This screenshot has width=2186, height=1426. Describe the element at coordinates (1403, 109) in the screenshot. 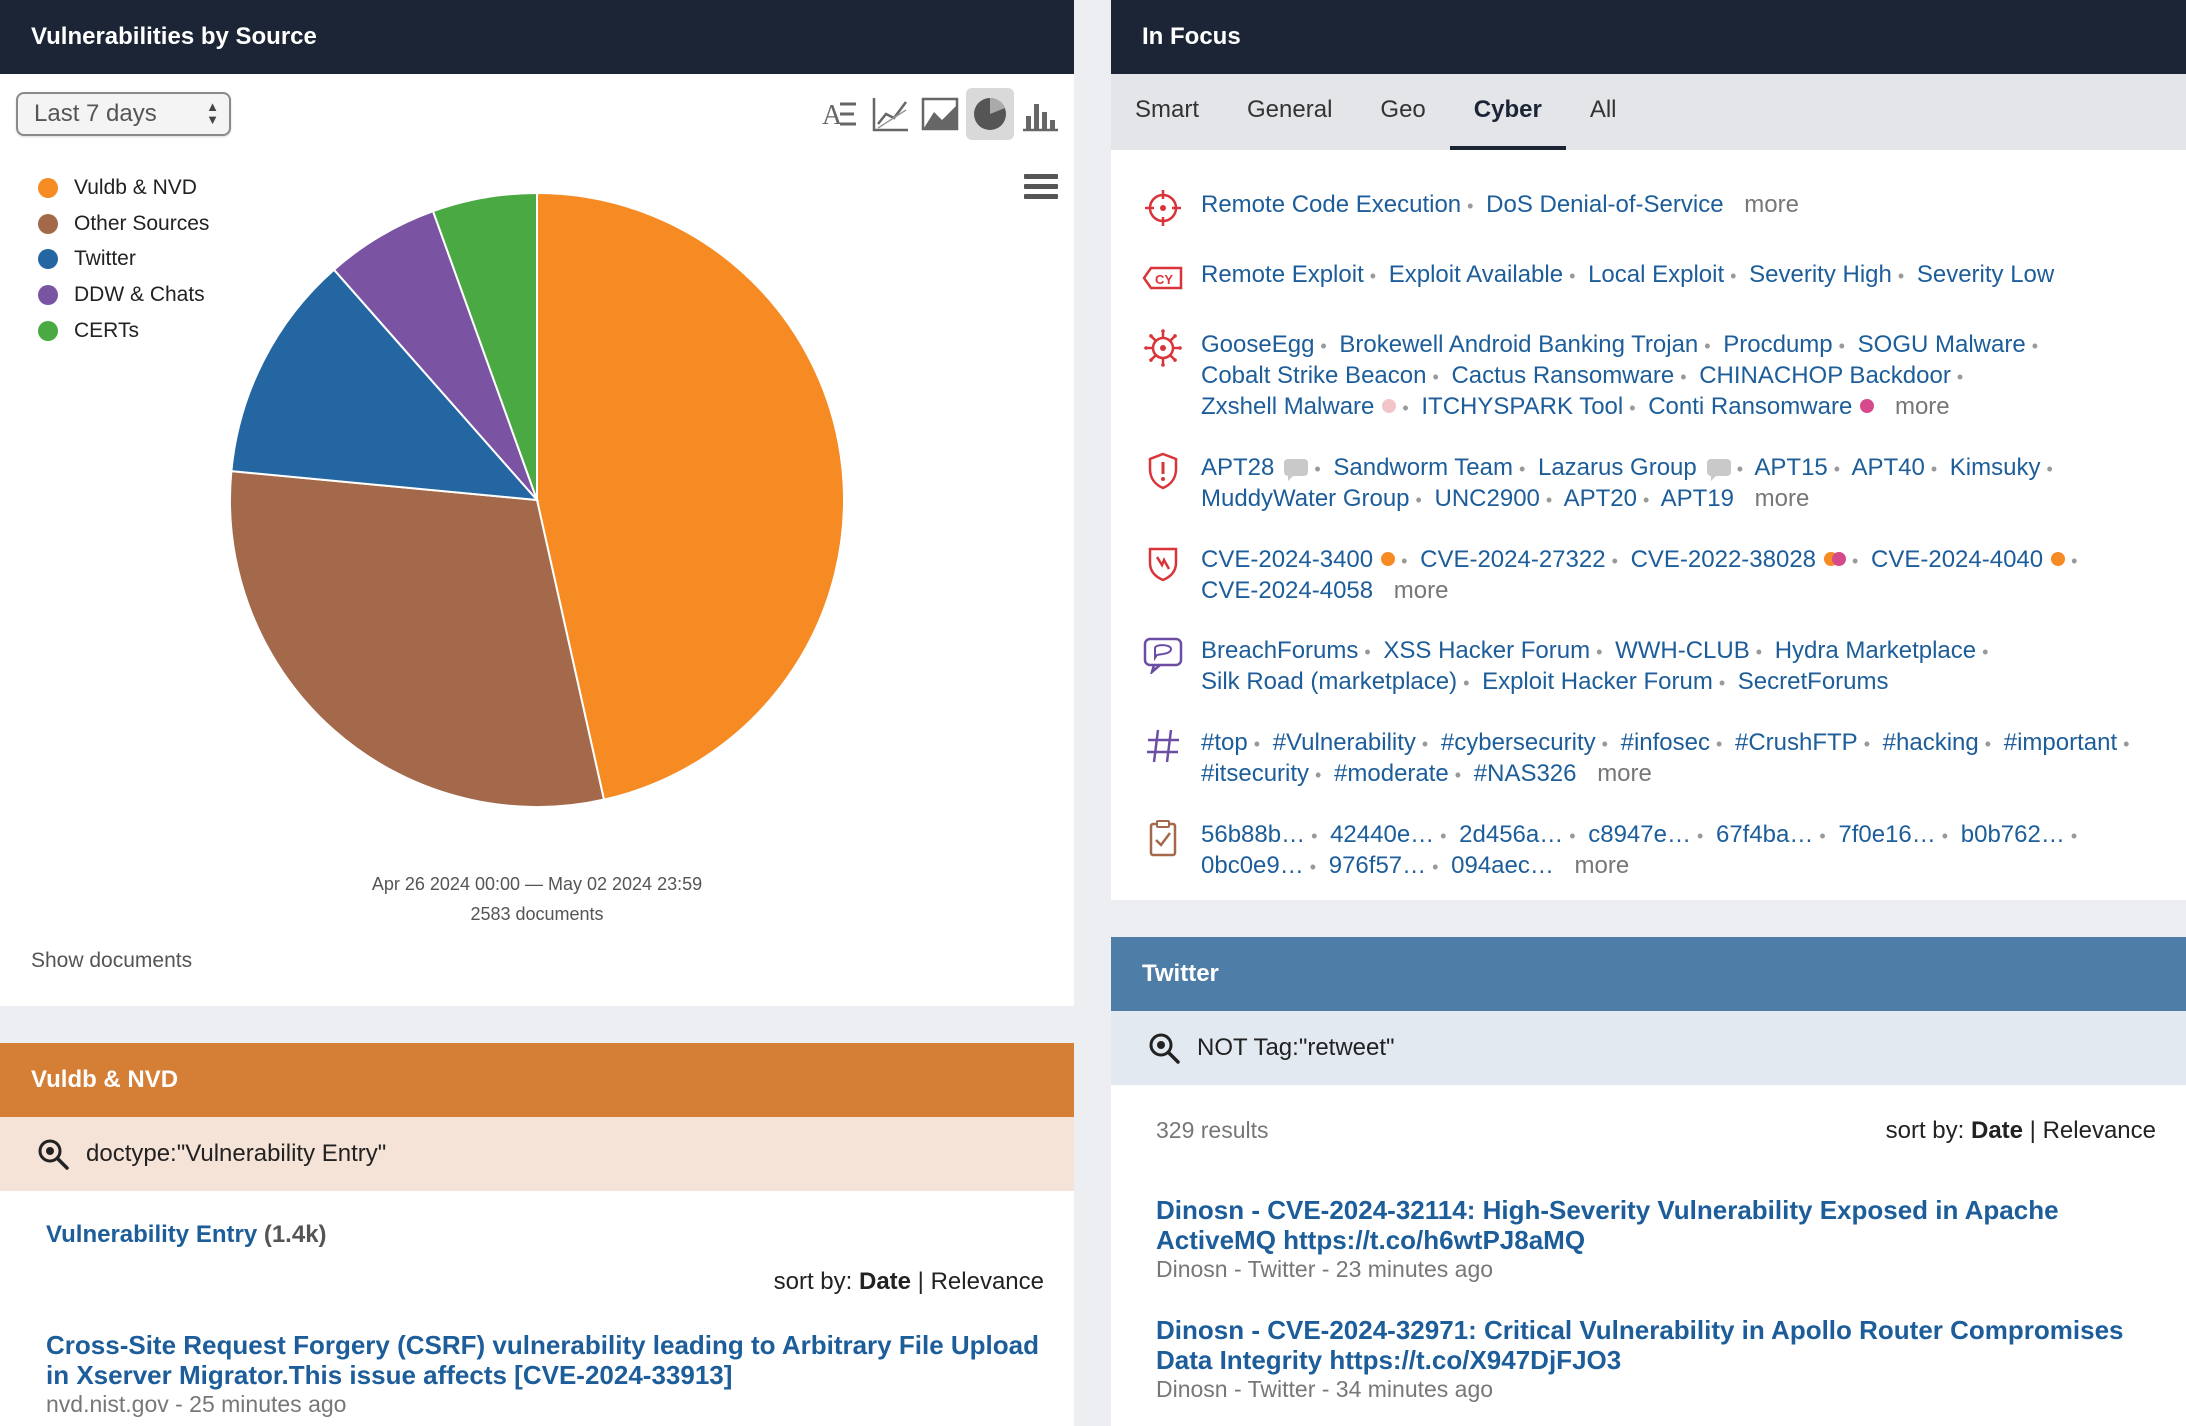

I see `tab-geo: Geo` at that location.